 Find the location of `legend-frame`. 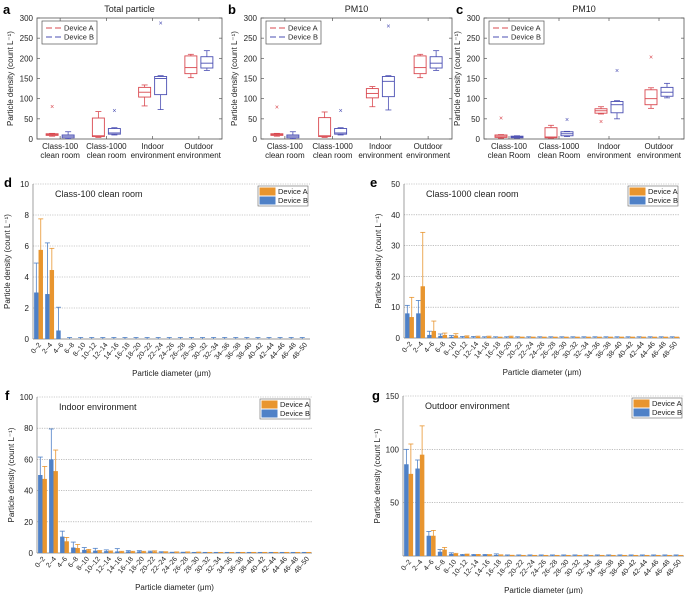

legend-frame is located at coordinates (516, 32).